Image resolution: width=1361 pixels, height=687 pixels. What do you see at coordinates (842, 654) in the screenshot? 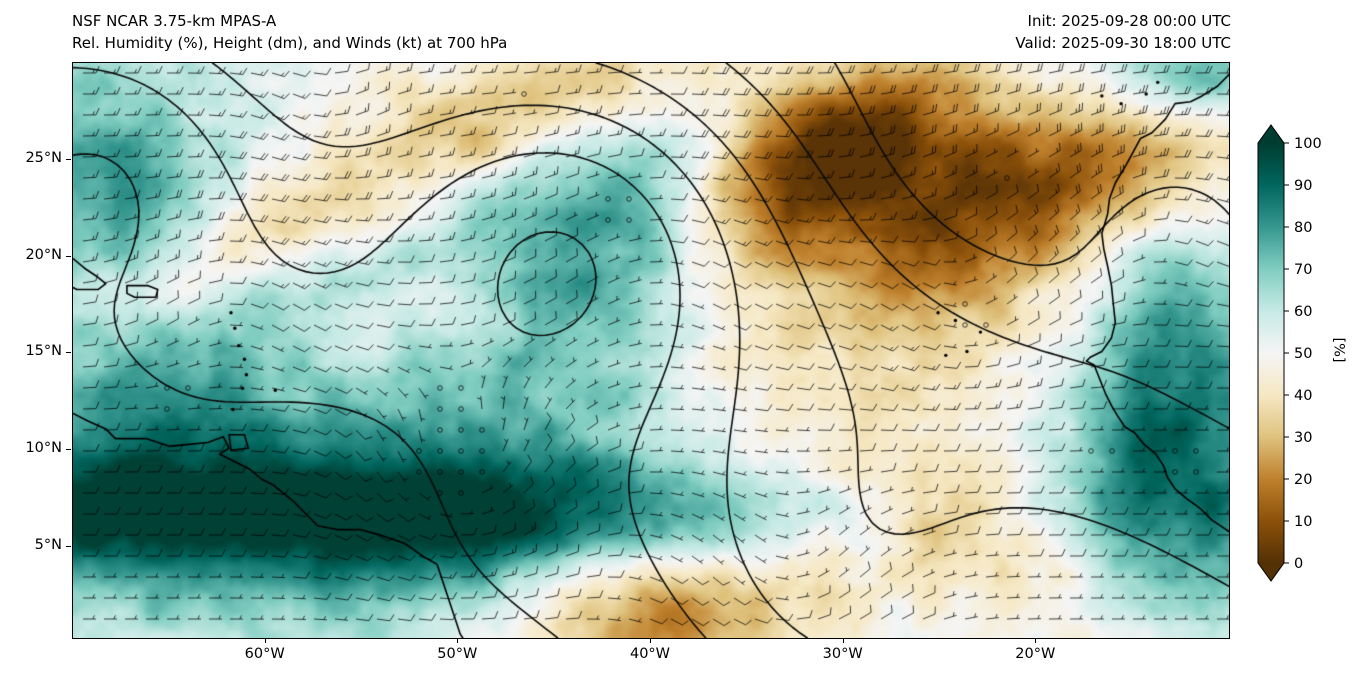
I see `x-tick-label: 30°W` at bounding box center [842, 654].